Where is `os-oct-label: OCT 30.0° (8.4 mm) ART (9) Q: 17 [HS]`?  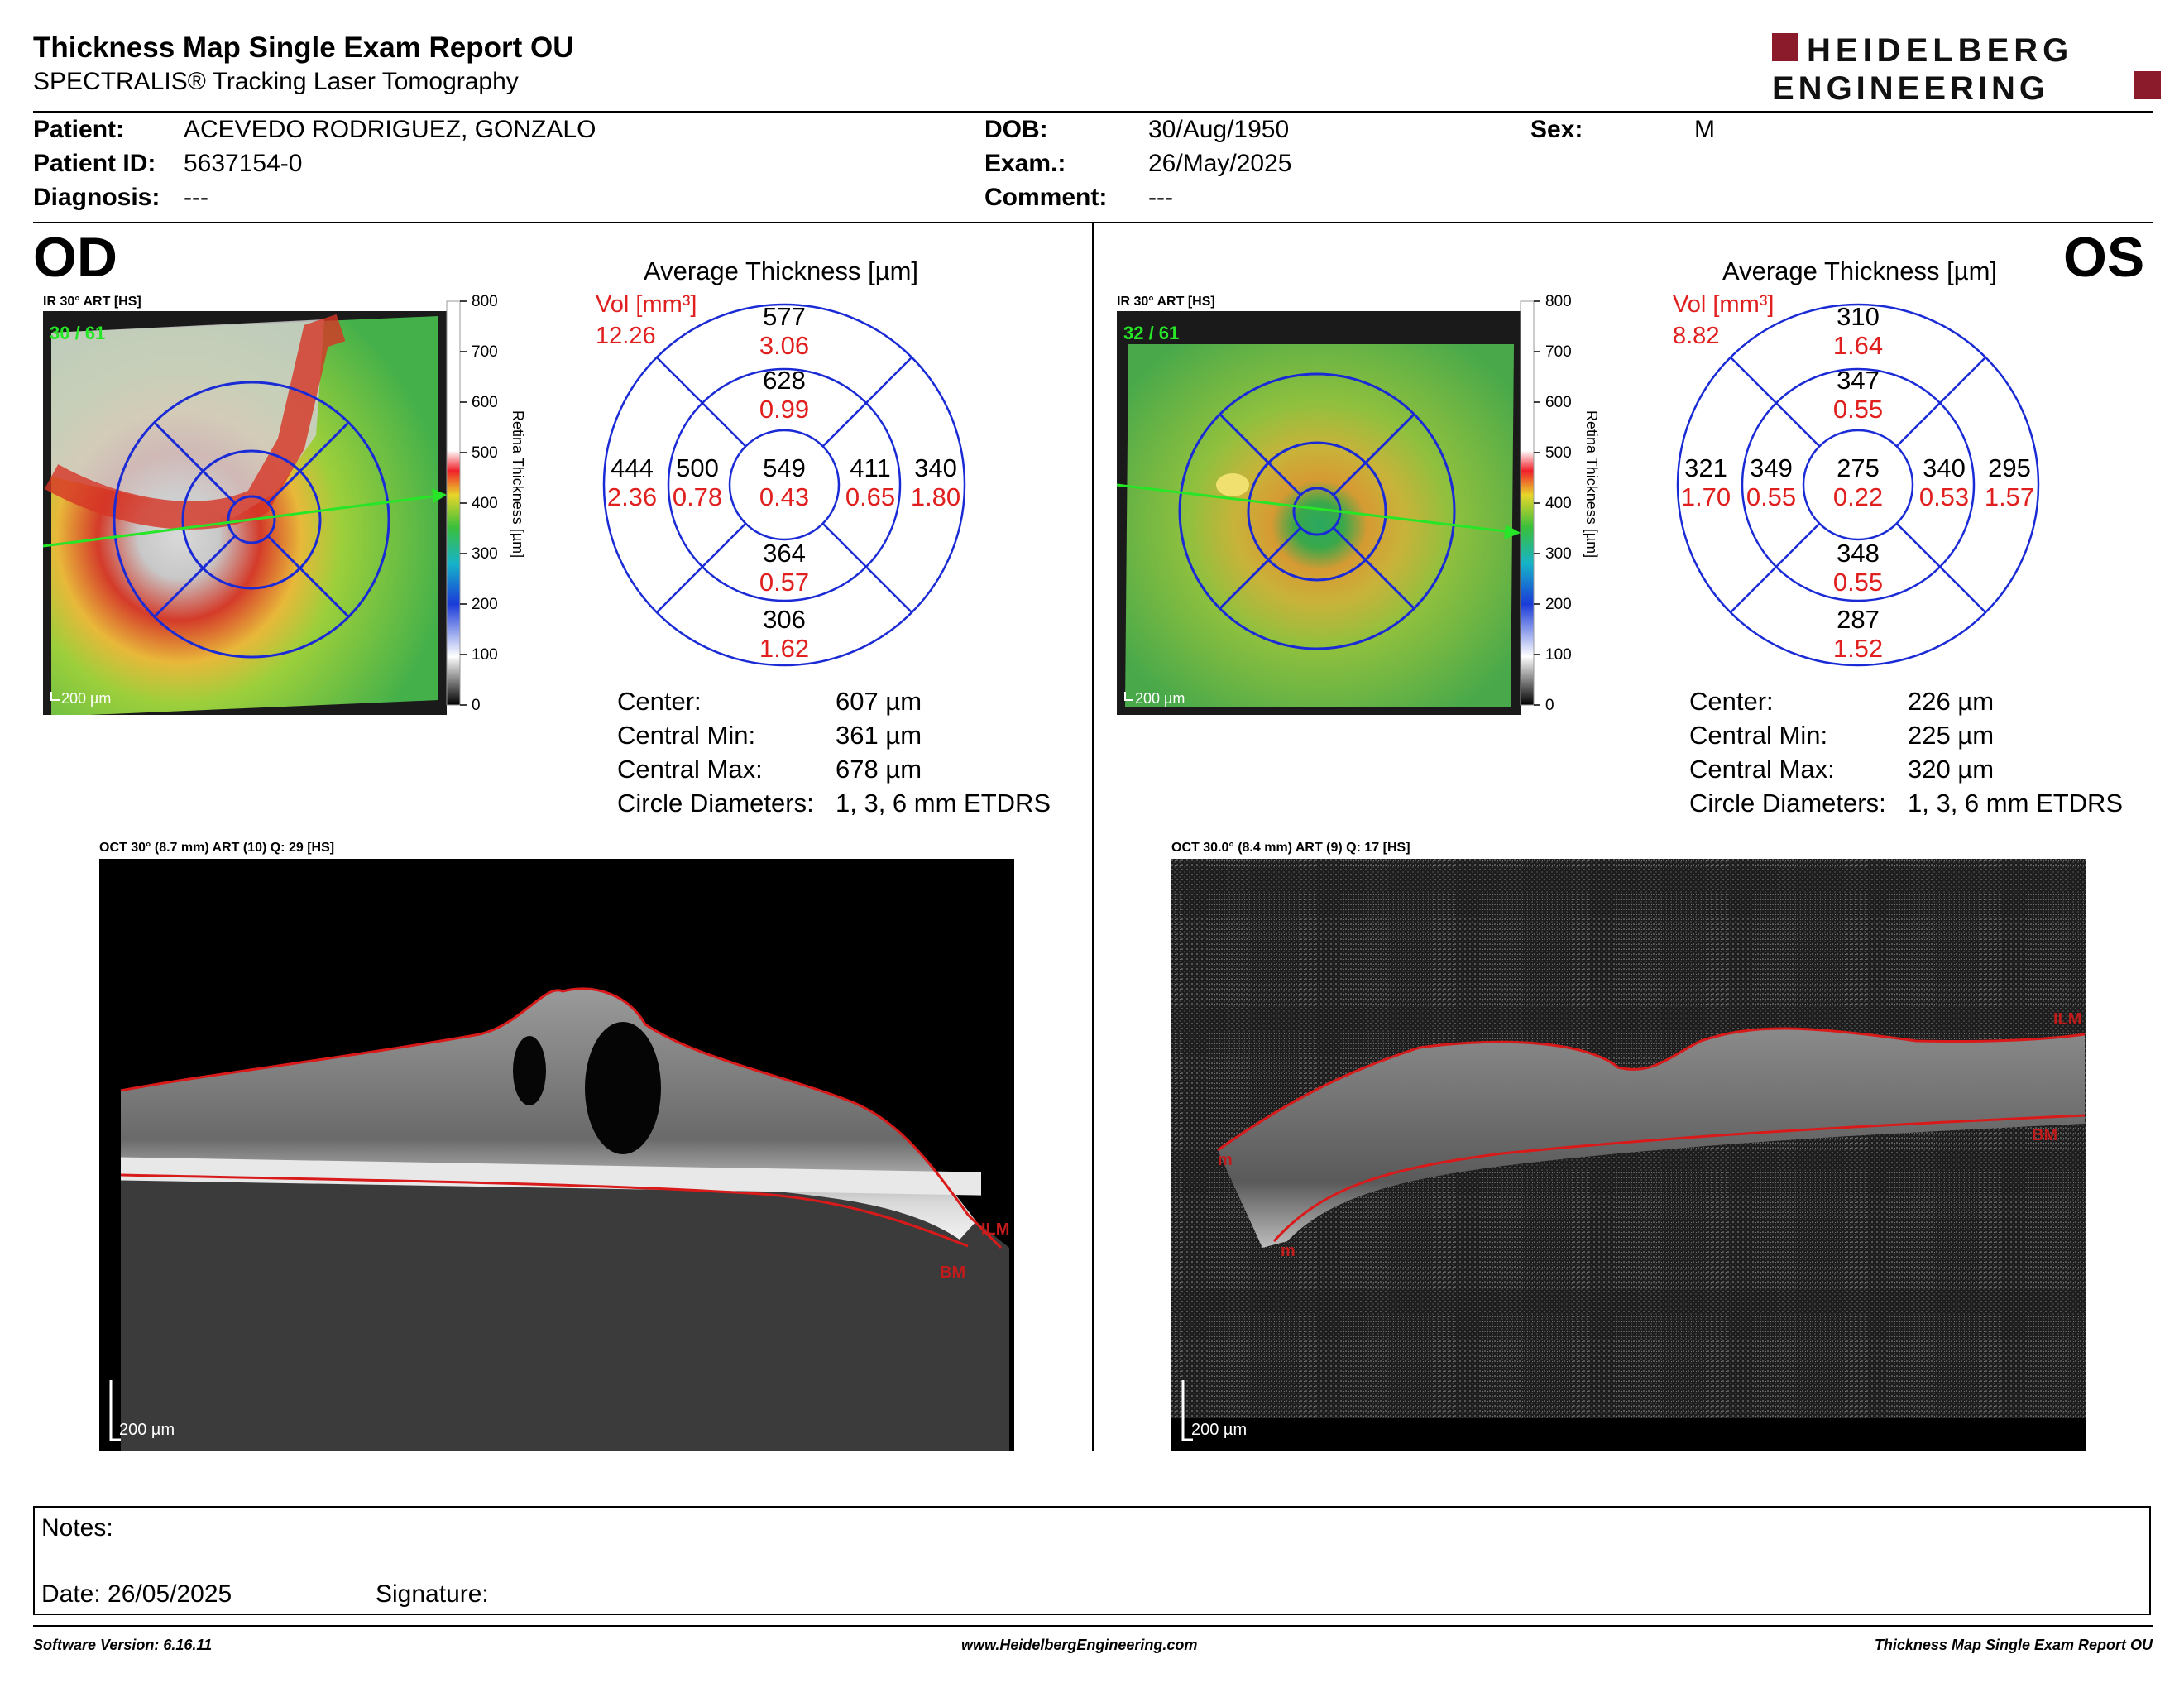
os-oct-label: OCT 30.0° (8.4 mm) ART (9) Q: 17 [HS] is located at coordinates (1290, 848).